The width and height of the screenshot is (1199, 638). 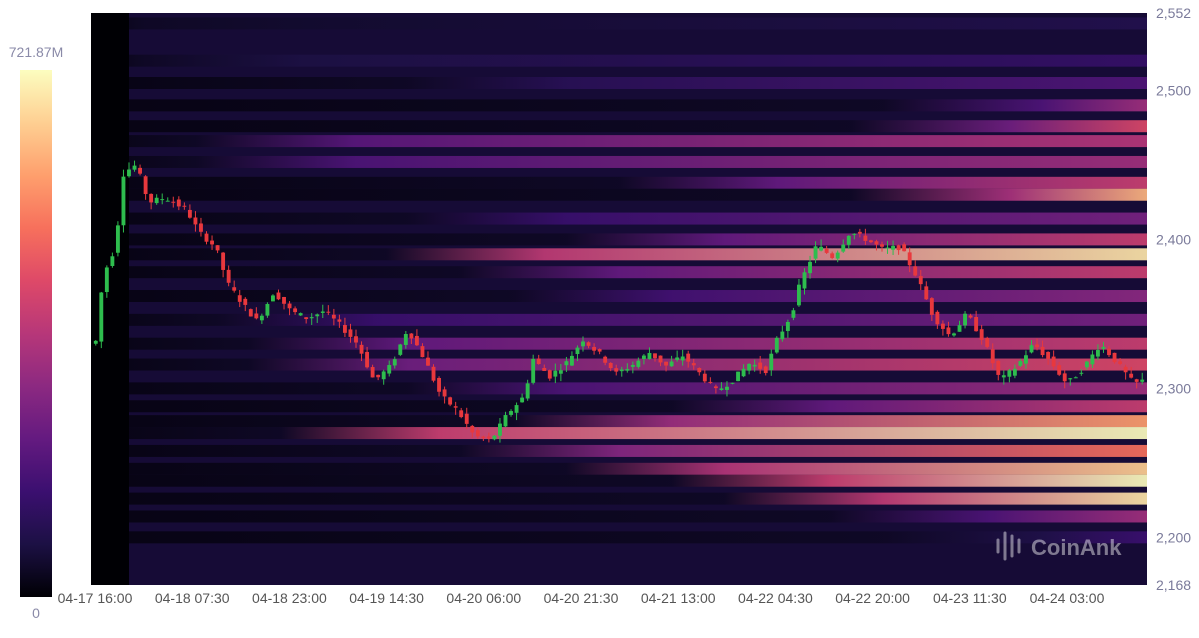 I want to click on x-tick-label: 04-22 20:00, so click(x=872, y=598).